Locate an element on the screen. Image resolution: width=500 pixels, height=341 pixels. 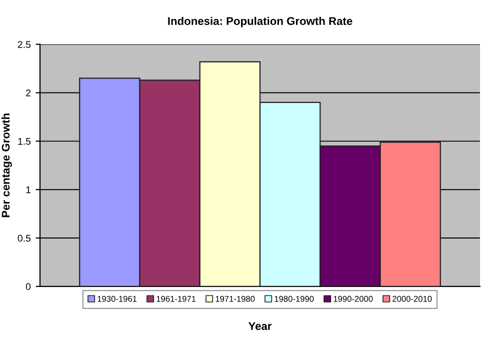
legend-label: 1971-1980 is located at coordinates (235, 299).